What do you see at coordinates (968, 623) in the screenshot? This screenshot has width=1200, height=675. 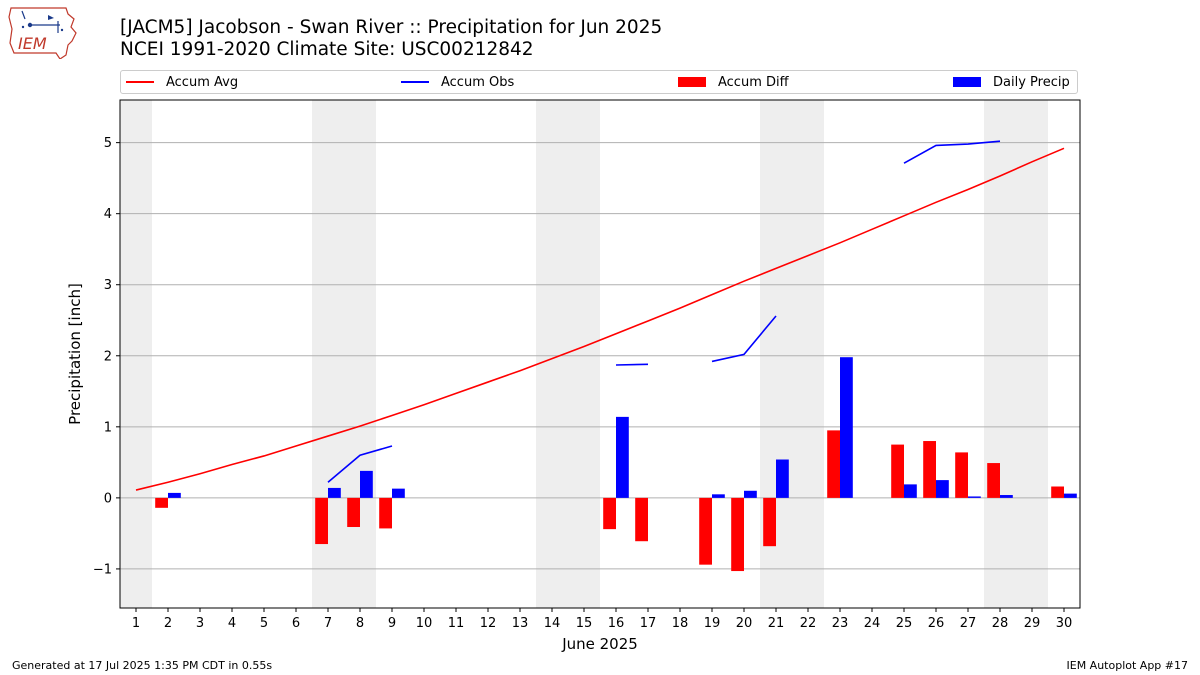 I see `x-tick-label: 27` at bounding box center [968, 623].